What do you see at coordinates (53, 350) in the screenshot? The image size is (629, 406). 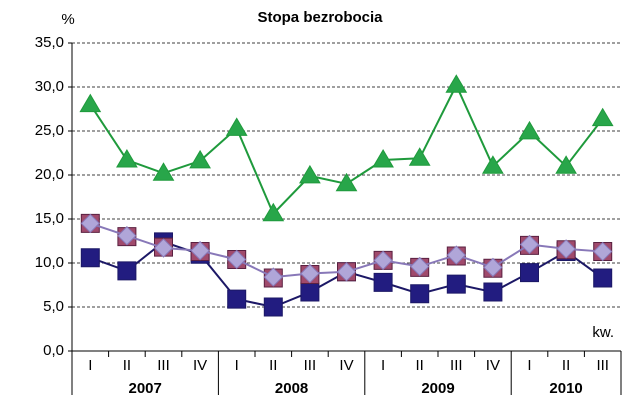 I see `y-tick-label: 0,0` at bounding box center [53, 350].